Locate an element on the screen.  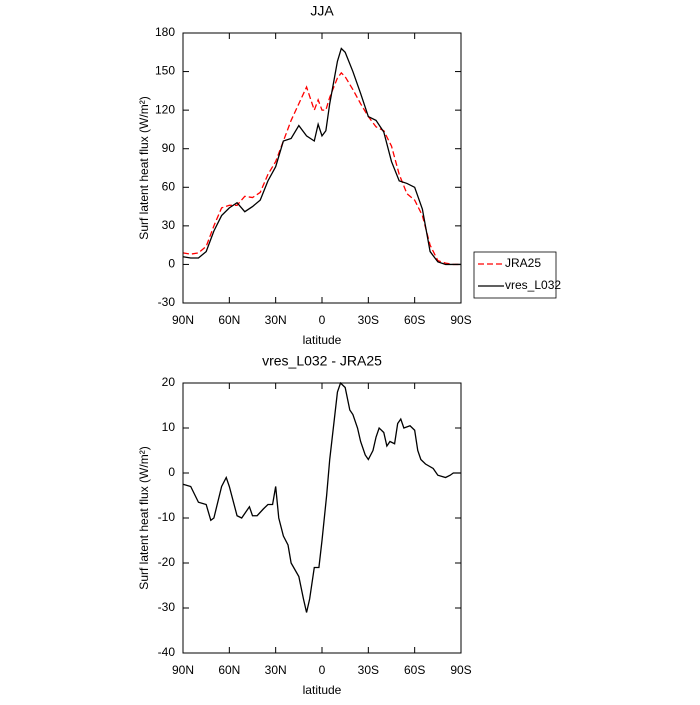
y-tick-label: 120 is located at coordinates (165, 109).